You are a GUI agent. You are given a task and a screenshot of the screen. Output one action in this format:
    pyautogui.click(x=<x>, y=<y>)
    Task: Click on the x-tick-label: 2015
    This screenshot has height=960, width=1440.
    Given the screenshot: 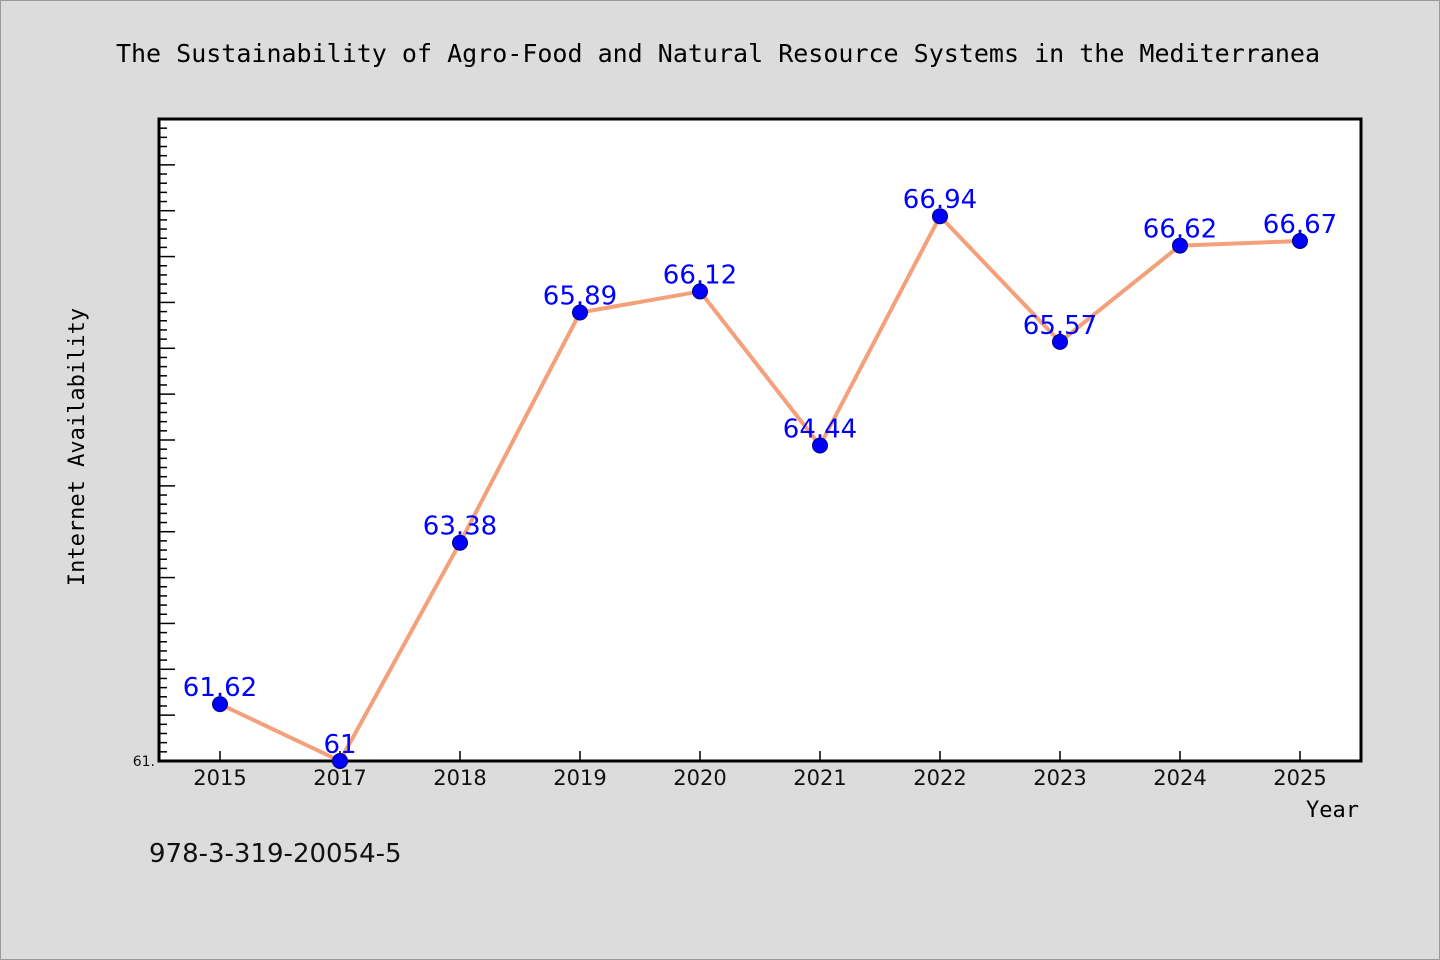 What is the action you would take?
    pyautogui.click(x=219, y=778)
    